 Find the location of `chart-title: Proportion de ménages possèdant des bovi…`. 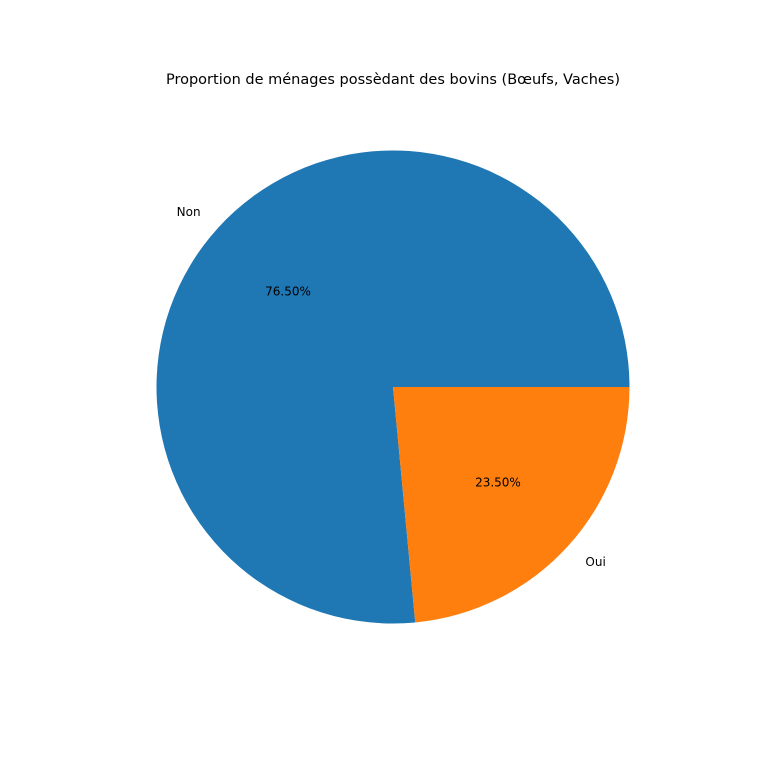

chart-title: Proportion de ménages possèdant des bovi… is located at coordinates (393, 80).